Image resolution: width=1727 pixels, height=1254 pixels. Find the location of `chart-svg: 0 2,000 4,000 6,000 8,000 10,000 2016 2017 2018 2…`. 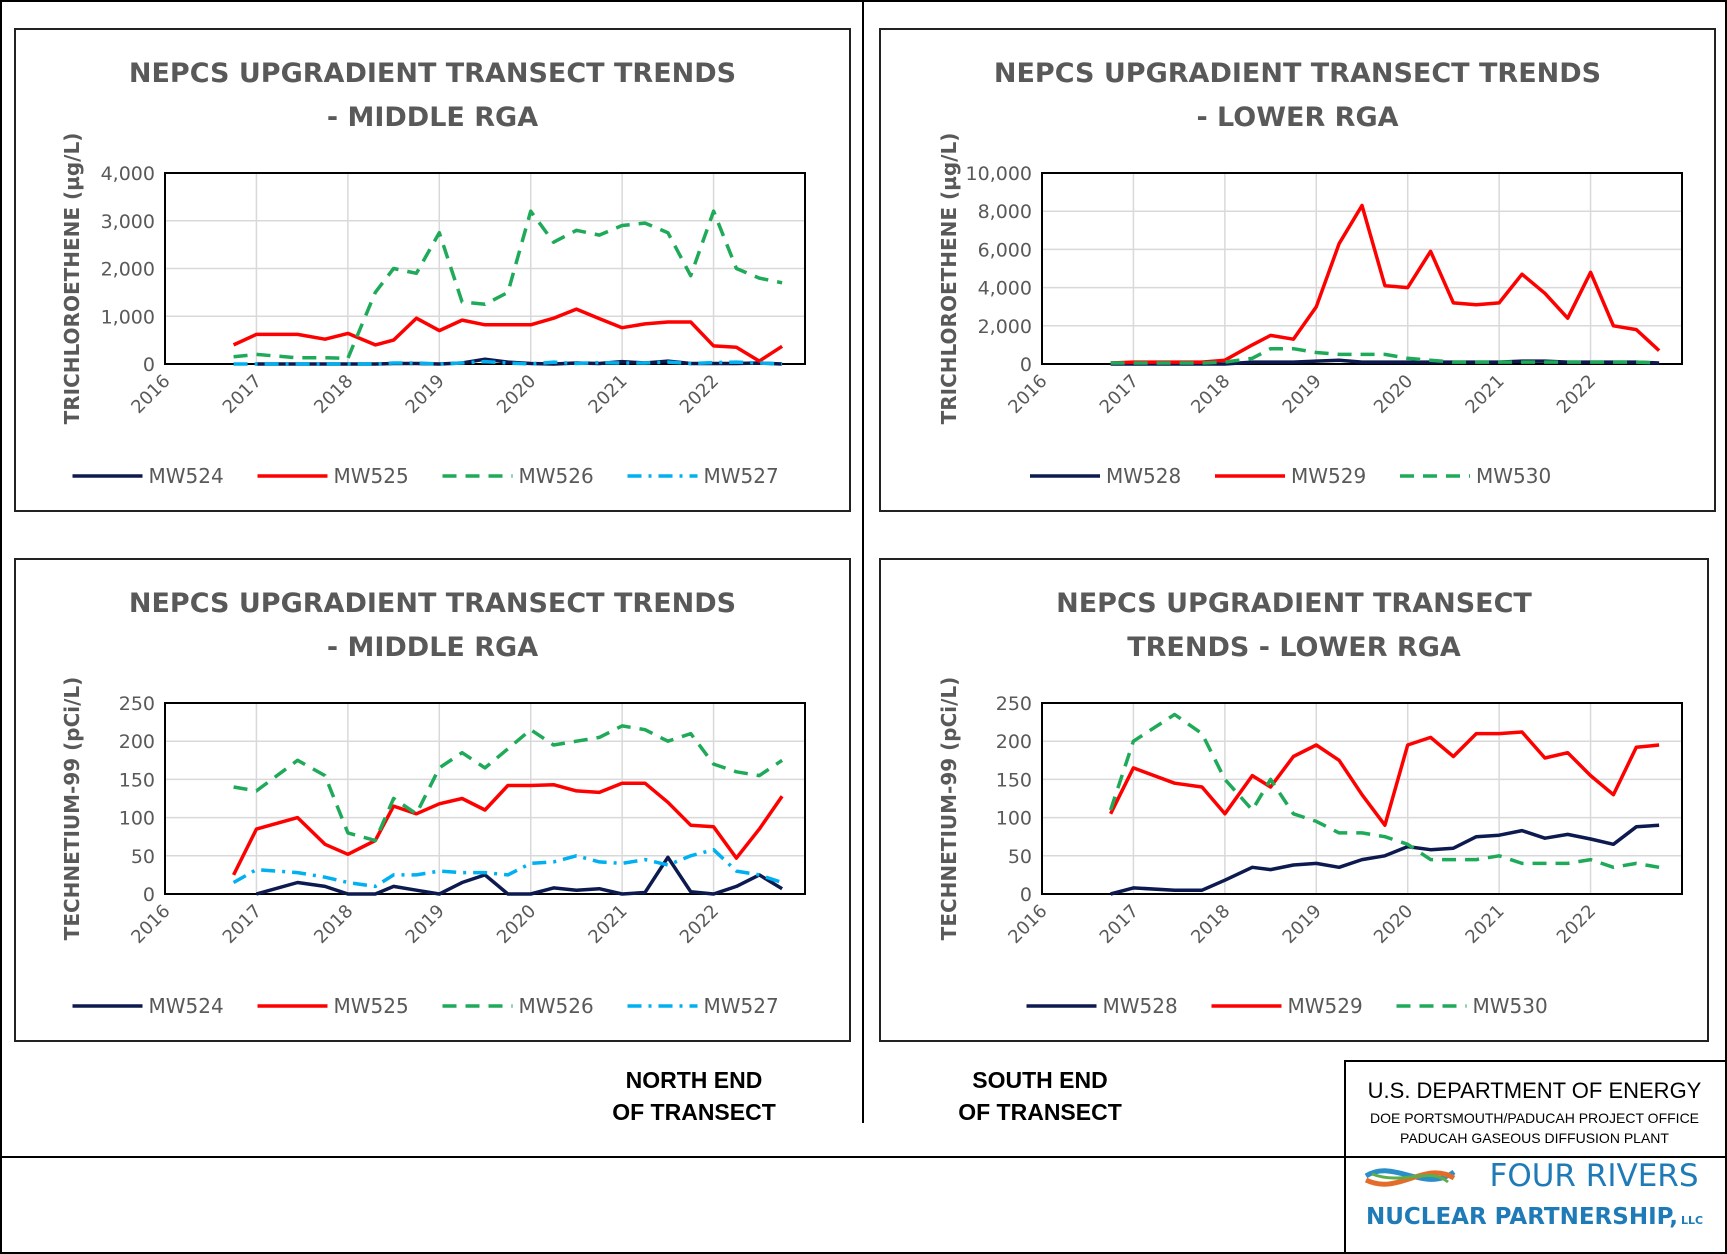

chart-svg: 0 2,000 4,000 6,000 8,000 10,000 2016 2017 2018 2… is located at coordinates (1310, 310).